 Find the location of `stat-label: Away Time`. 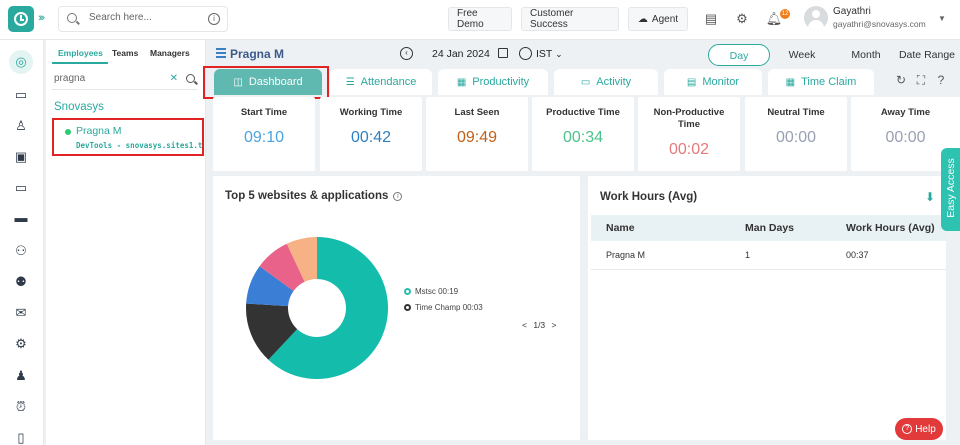

stat-label: Away Time is located at coordinates (905, 112).